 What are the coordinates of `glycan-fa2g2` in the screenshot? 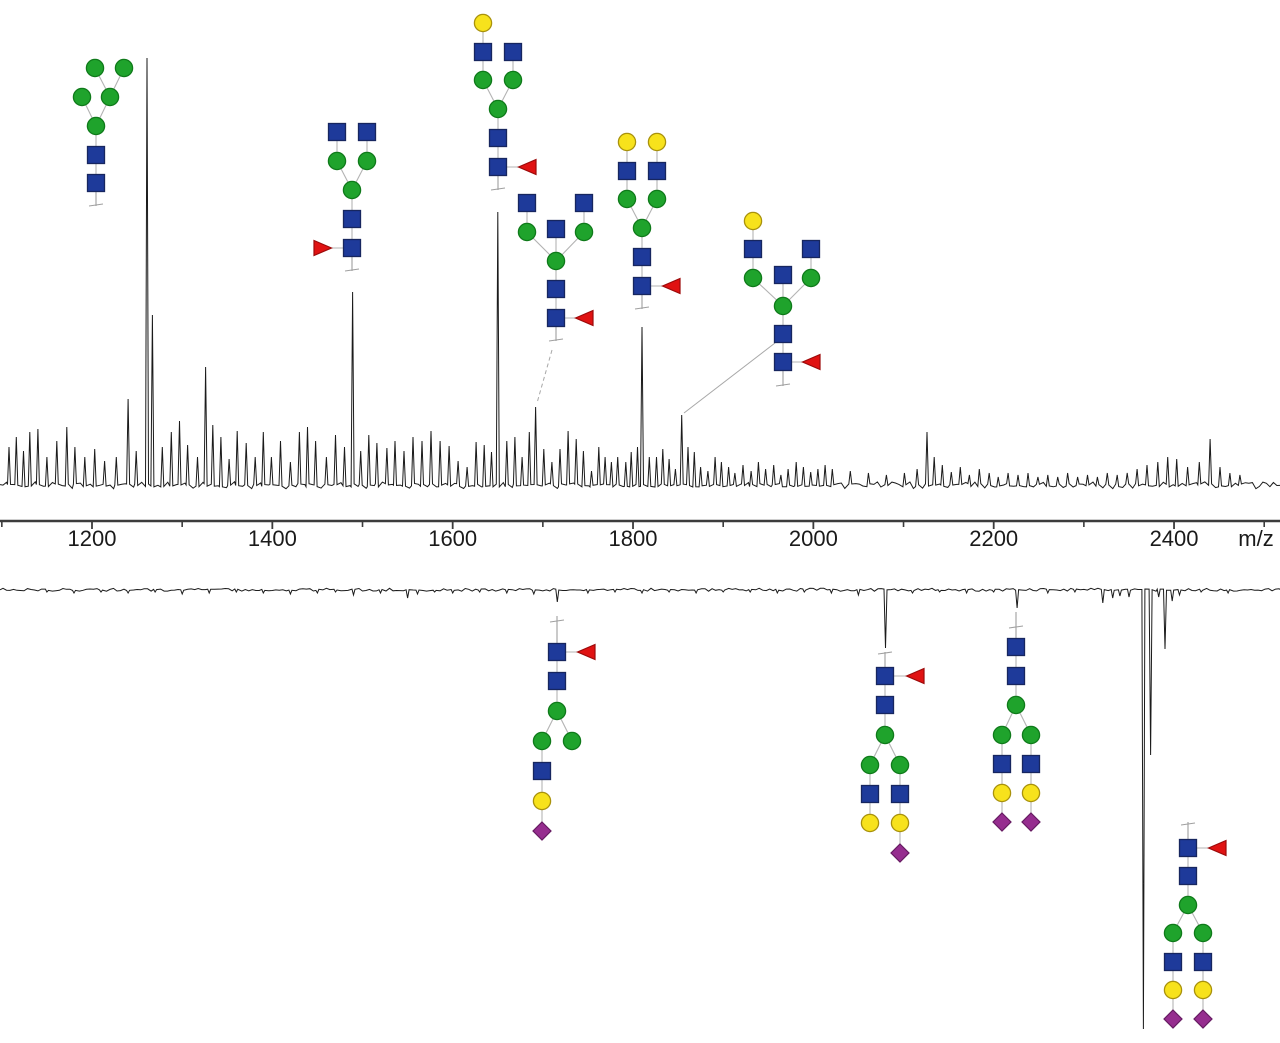 It's located at (649, 221).